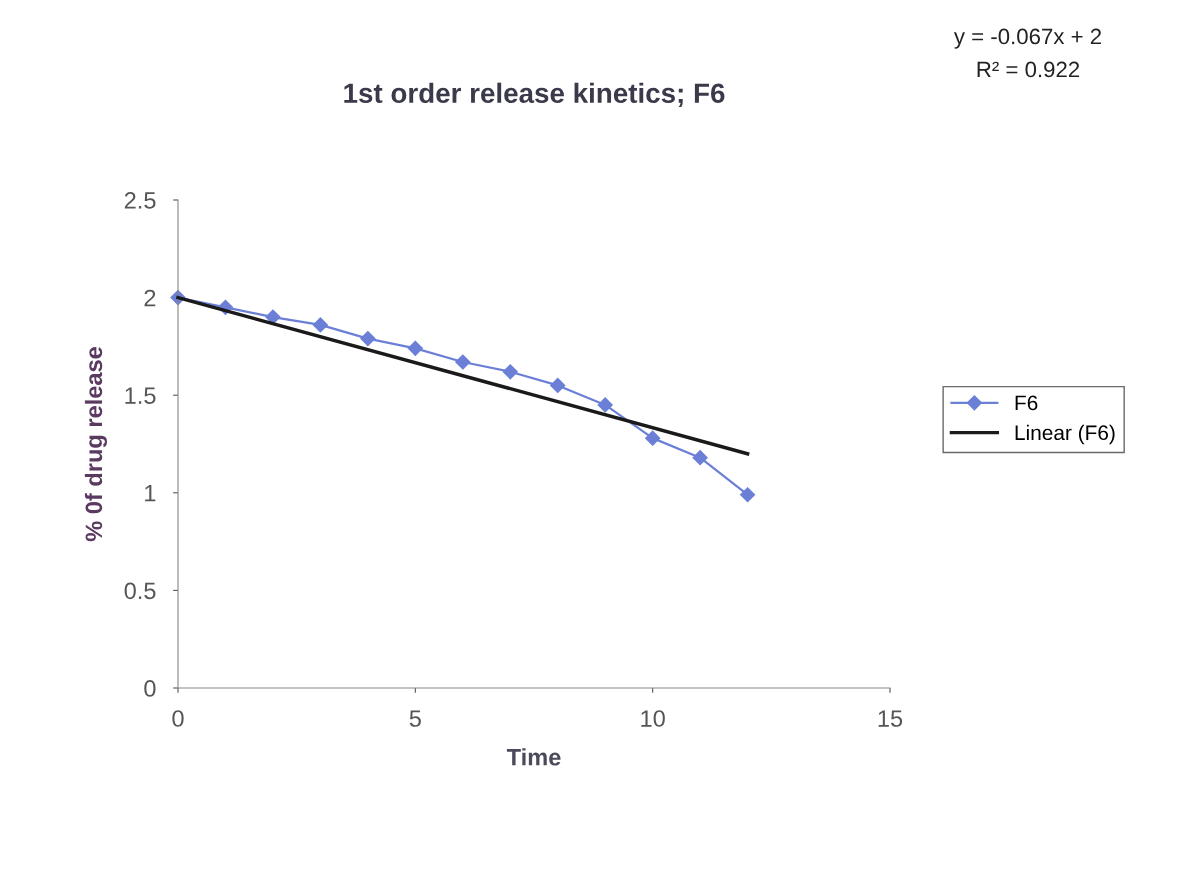 This screenshot has width=1183, height=880. What do you see at coordinates (178, 718) in the screenshot?
I see `x-tick-label: 0` at bounding box center [178, 718].